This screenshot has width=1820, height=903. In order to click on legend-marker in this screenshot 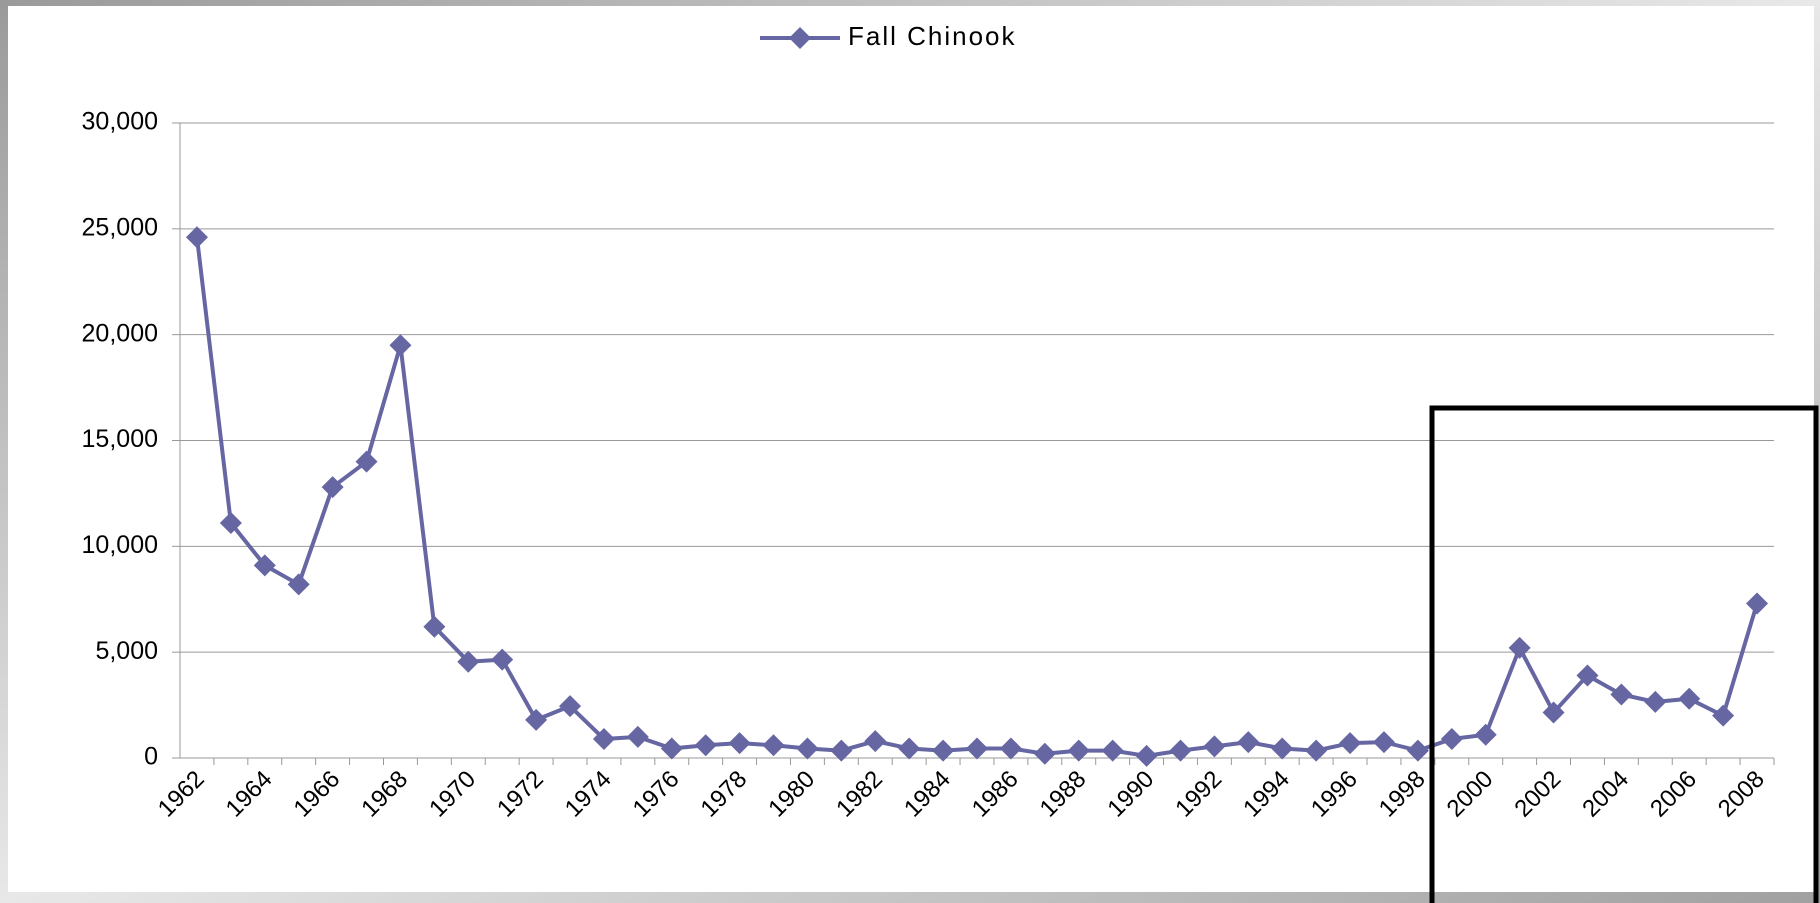, I will do `click(800, 38)`.